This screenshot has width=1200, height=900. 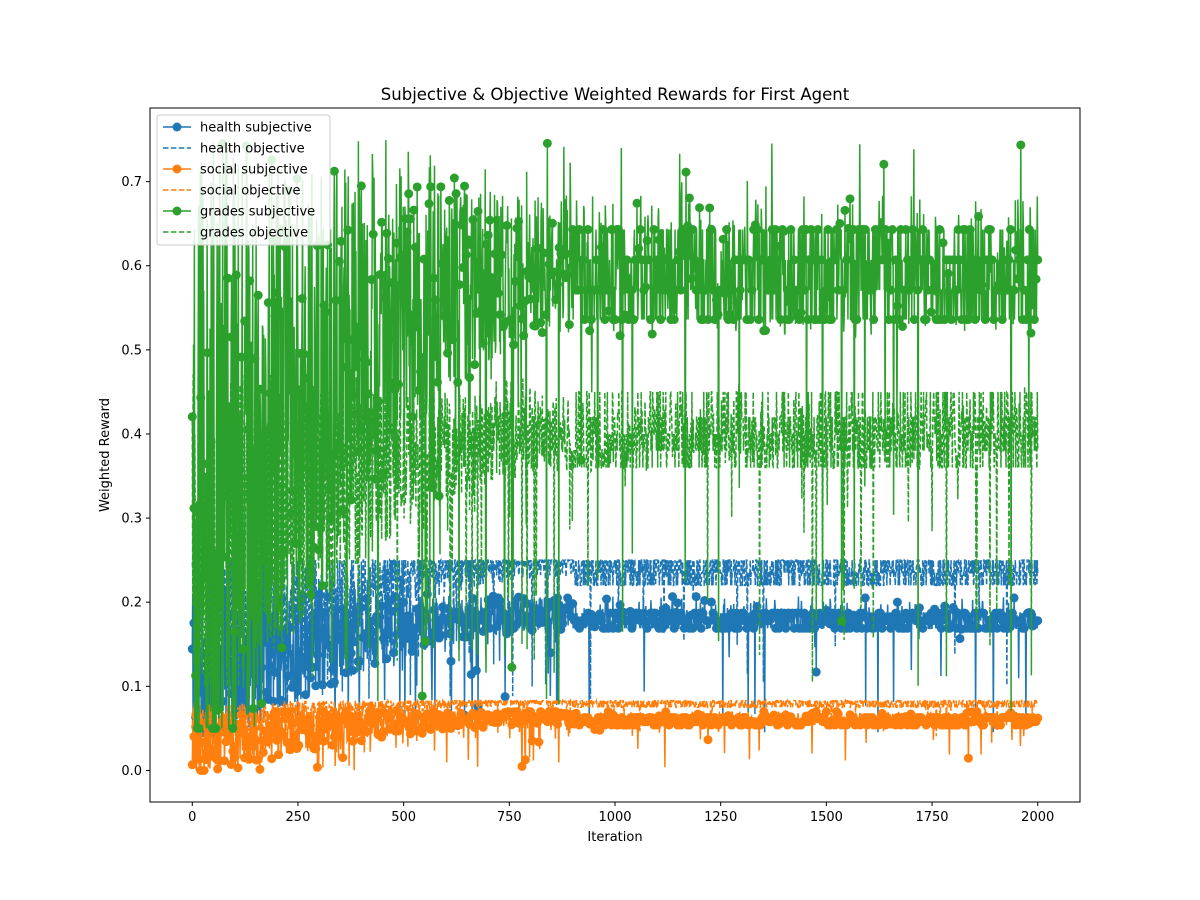 I want to click on y-tick-label: 0.5, so click(x=131, y=350).